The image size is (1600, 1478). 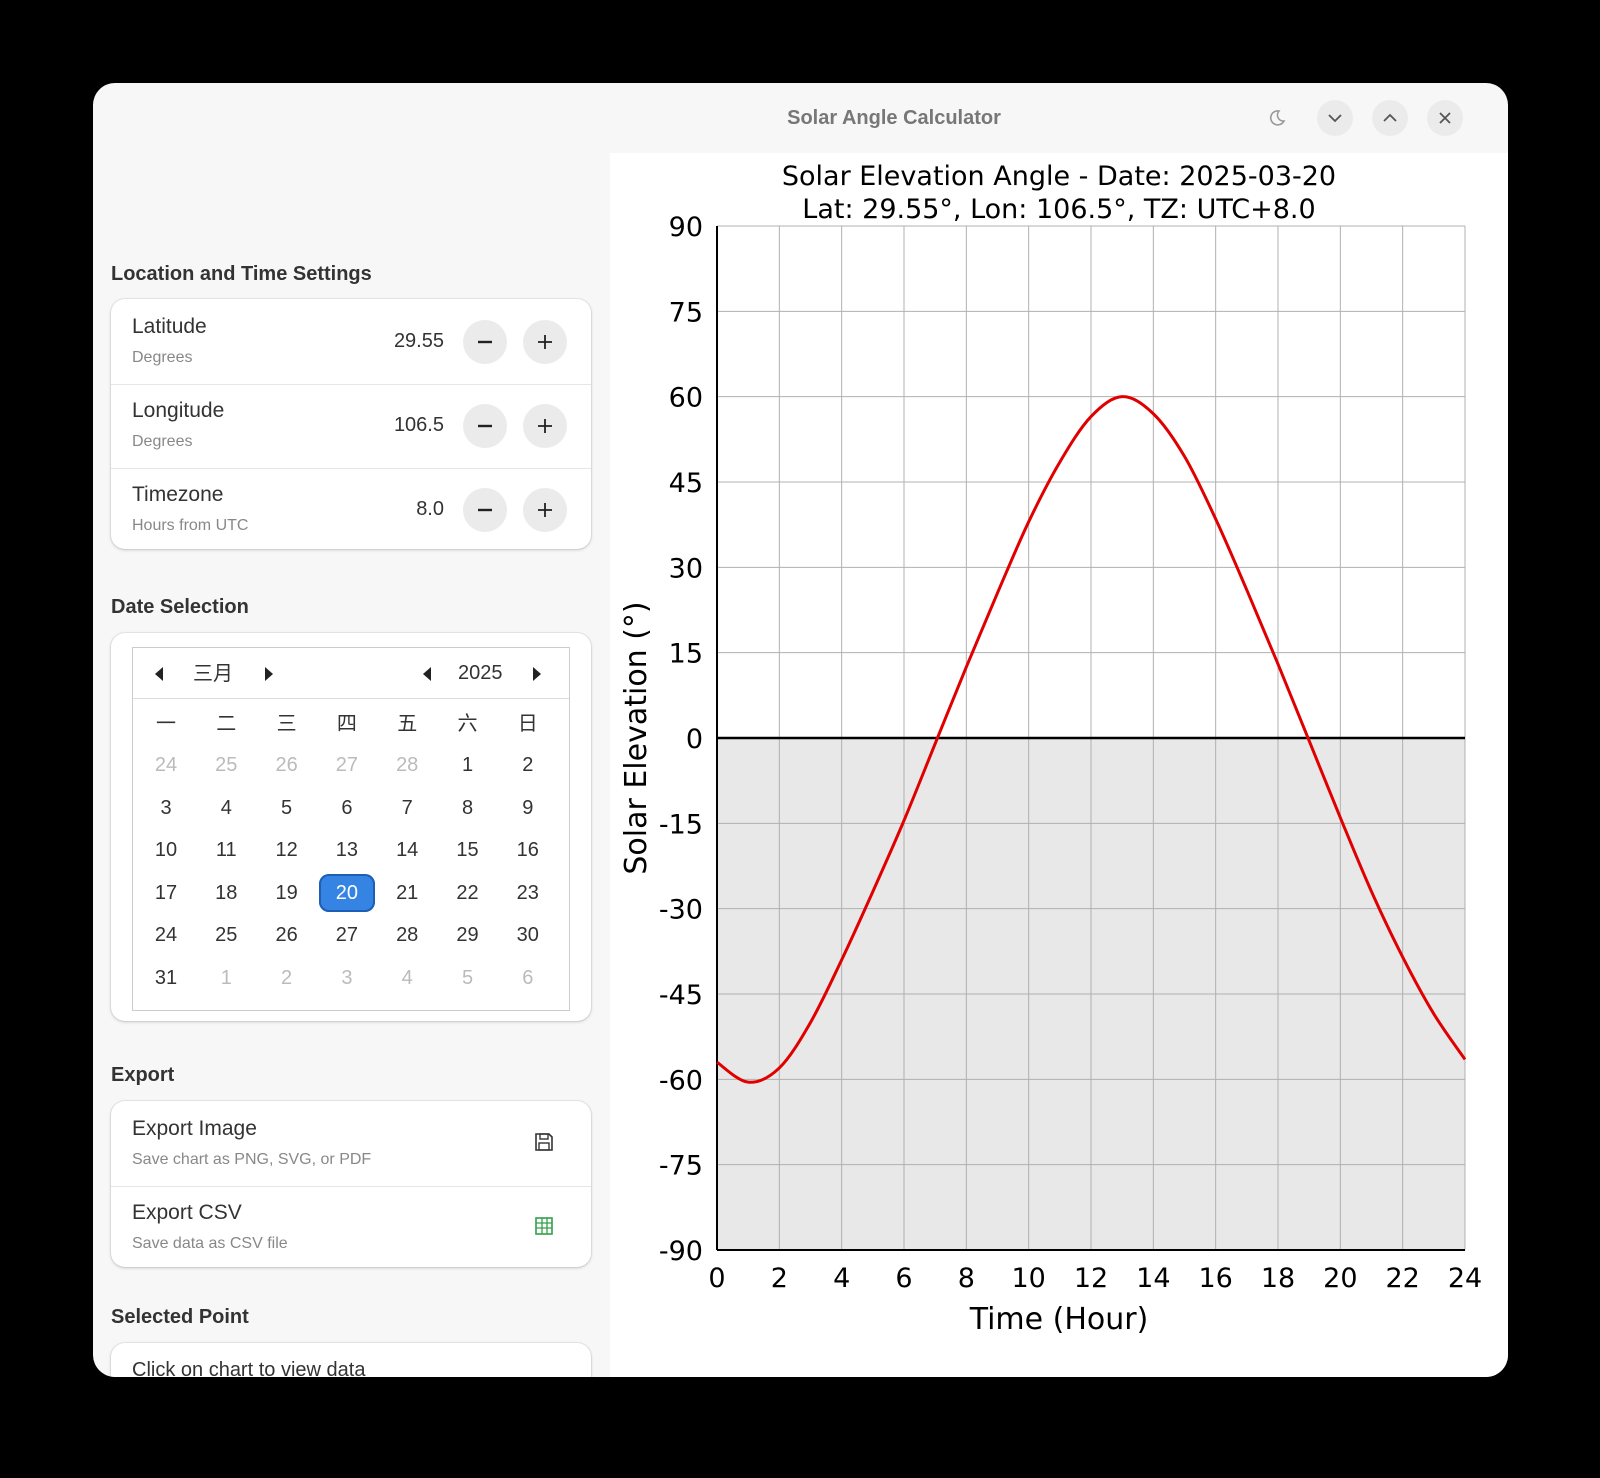 What do you see at coordinates (467, 935) in the screenshot?
I see `calendar-day: 29` at bounding box center [467, 935].